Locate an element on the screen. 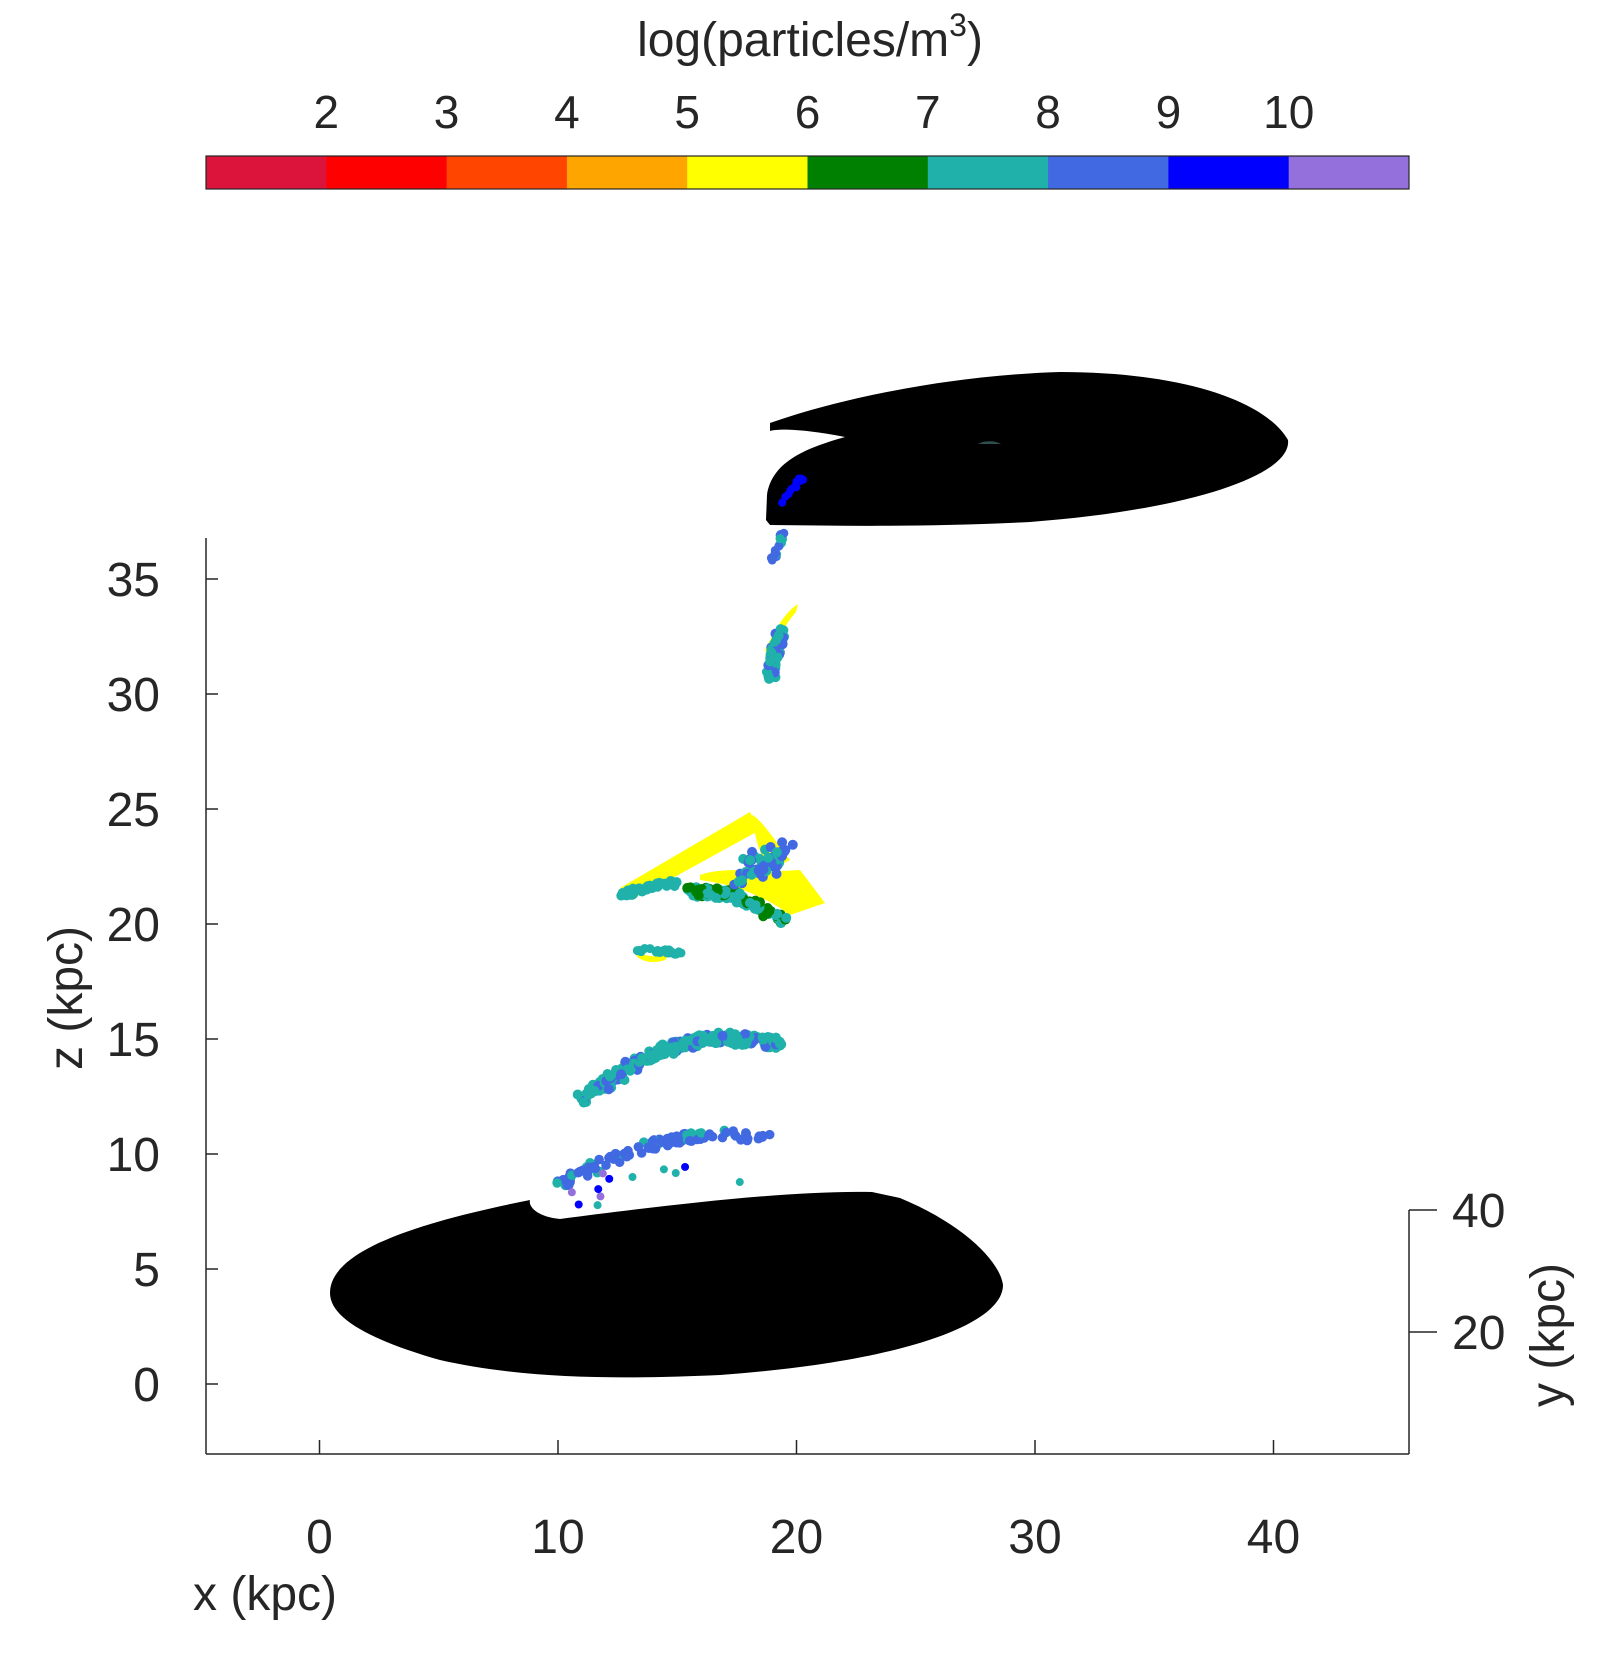  colorbar: log(particles/m3) 2 3 4 5 6 7 8 9 10 is located at coordinates (807, 98).